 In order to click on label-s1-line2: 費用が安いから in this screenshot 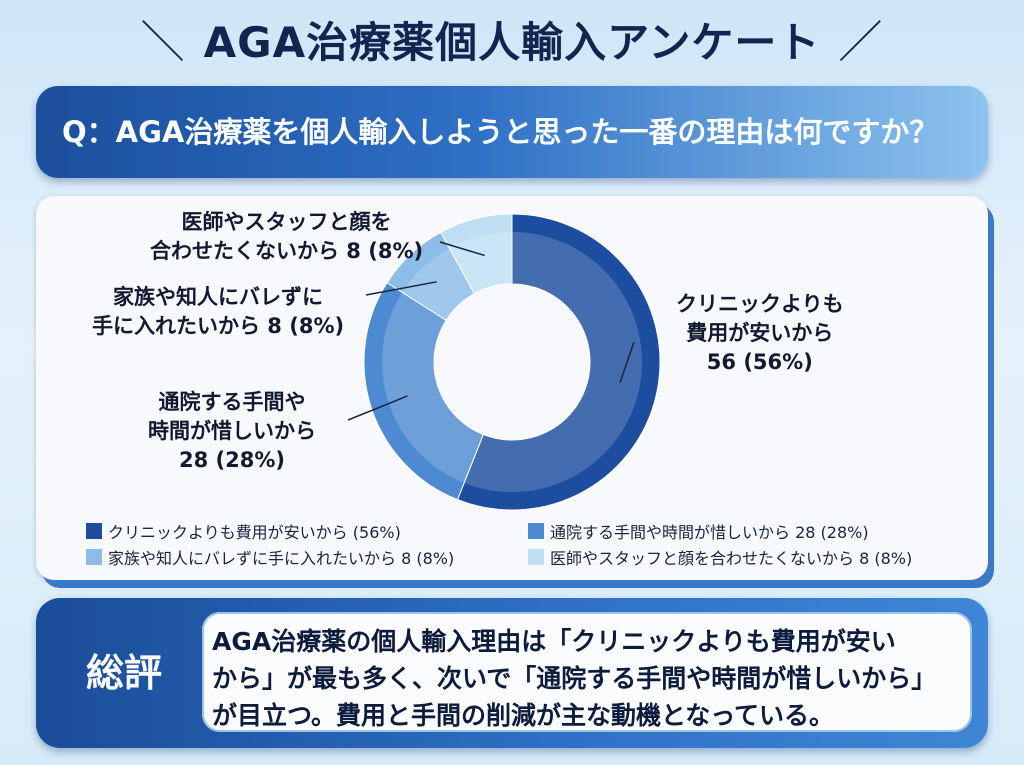, I will do `click(760, 333)`.